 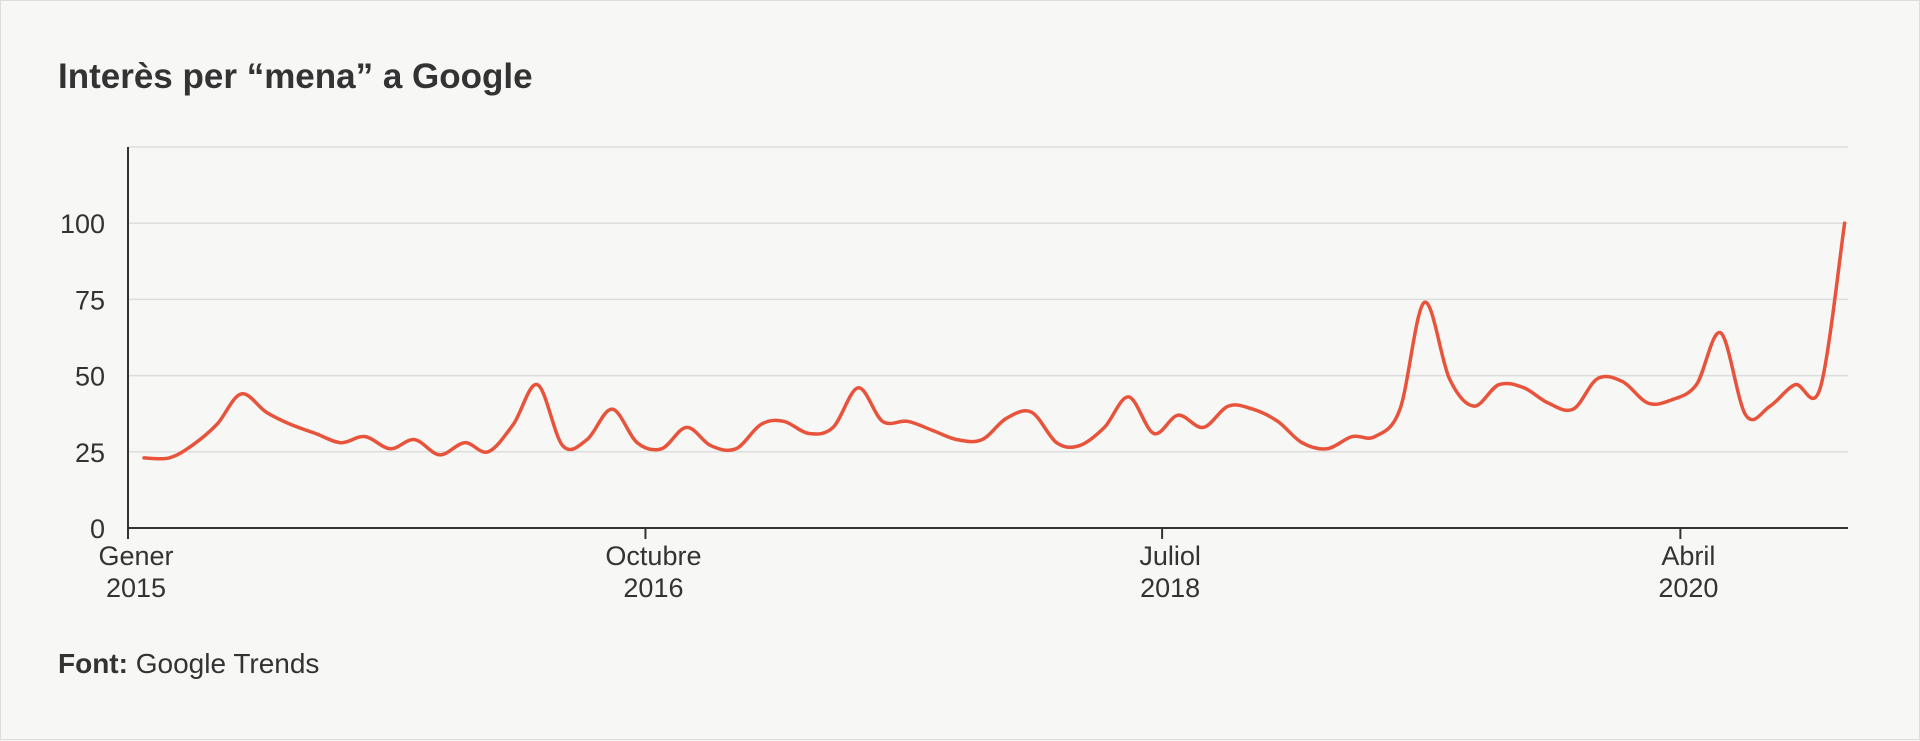 What do you see at coordinates (90, 453) in the screenshot?
I see `y-tick-label: 25` at bounding box center [90, 453].